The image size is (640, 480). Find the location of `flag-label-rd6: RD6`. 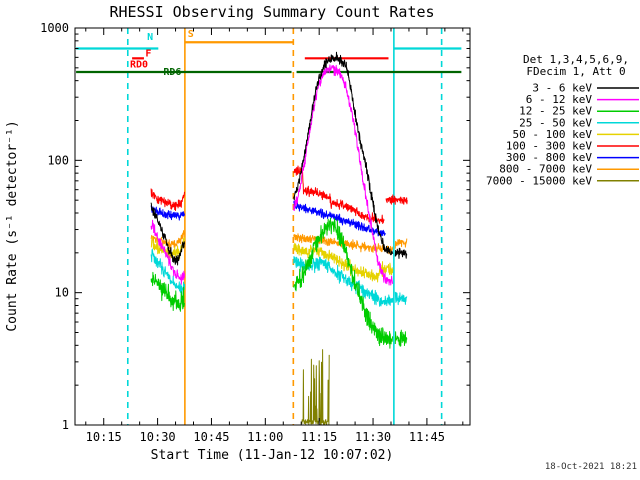

flag-label-rd6: RD6 is located at coordinates (172, 72).